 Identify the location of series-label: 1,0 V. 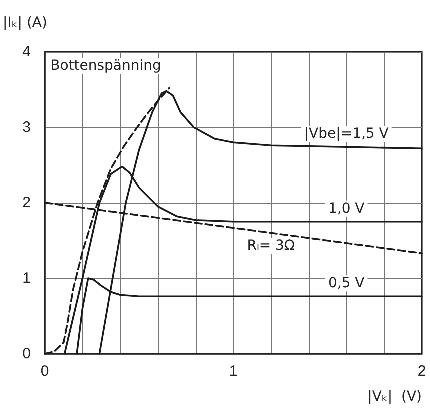
(347, 208).